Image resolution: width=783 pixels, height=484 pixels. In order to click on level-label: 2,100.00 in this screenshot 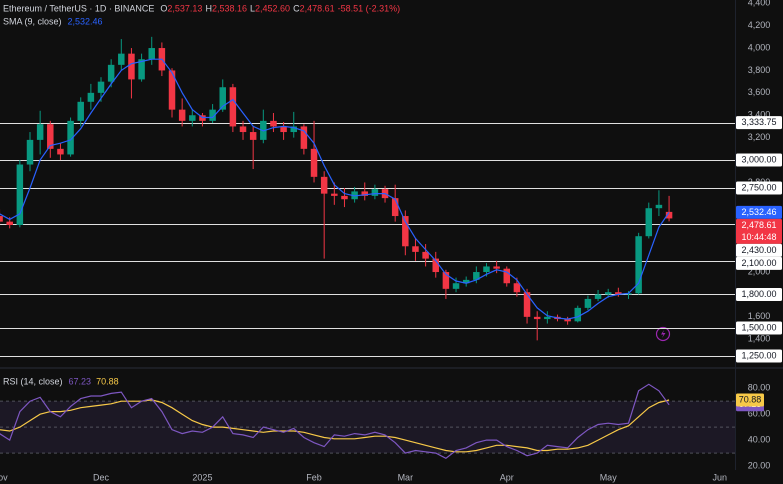, I will do `click(758, 263)`.